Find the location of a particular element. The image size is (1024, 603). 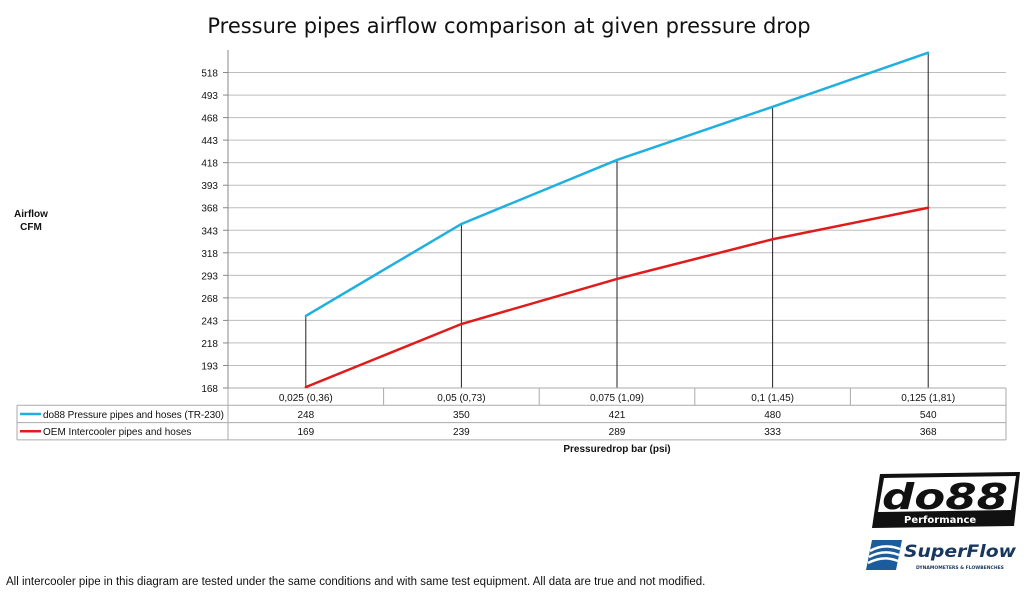

x-tick-label: 0,075 (1,09) is located at coordinates (617, 398).